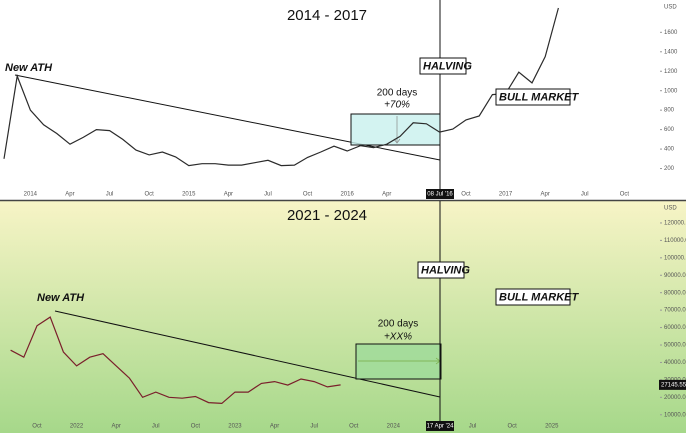  What do you see at coordinates (675, 311) in the screenshot?
I see `y-tick-label: 70000.00` at bounding box center [675, 311].